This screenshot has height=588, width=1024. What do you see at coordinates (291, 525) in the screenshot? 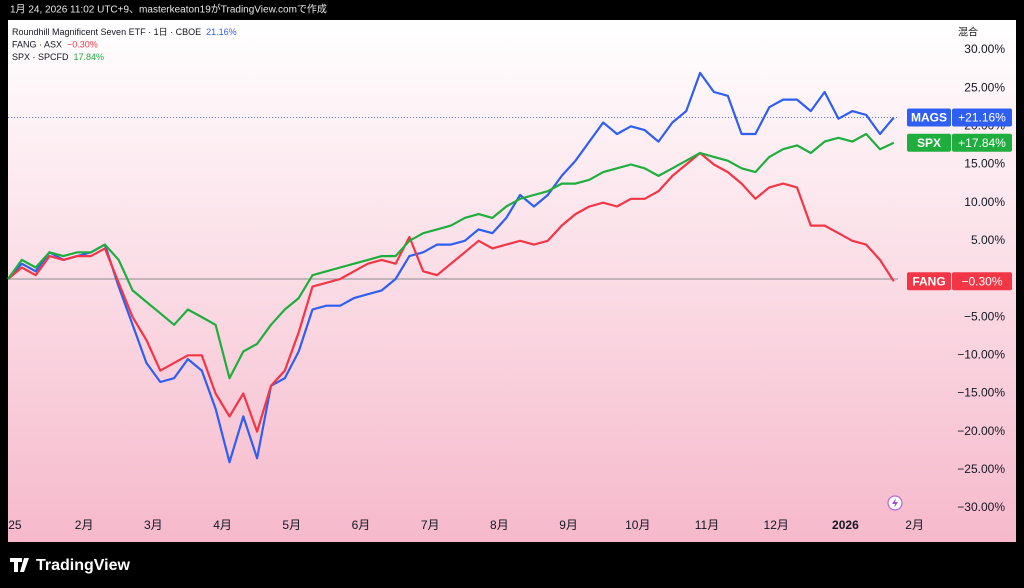
I see `x-tick-label: 5月` at bounding box center [291, 525].